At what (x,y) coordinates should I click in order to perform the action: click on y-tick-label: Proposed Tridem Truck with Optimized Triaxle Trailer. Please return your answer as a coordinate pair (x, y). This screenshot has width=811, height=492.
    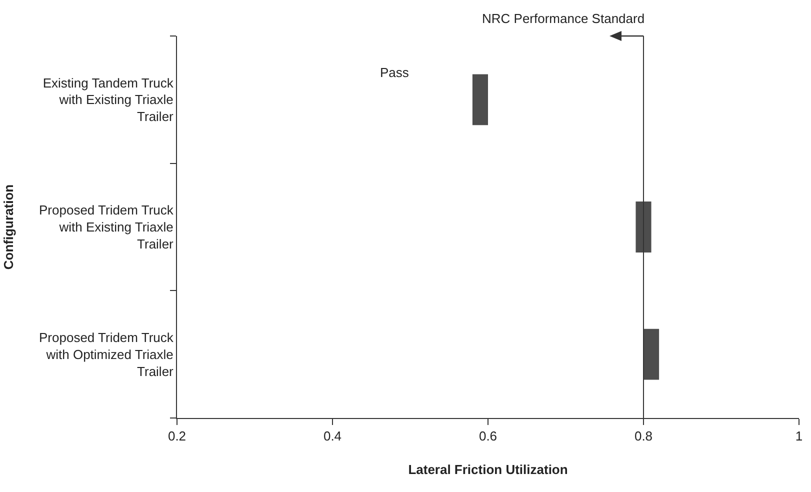
    Looking at the image, I should click on (106, 354).